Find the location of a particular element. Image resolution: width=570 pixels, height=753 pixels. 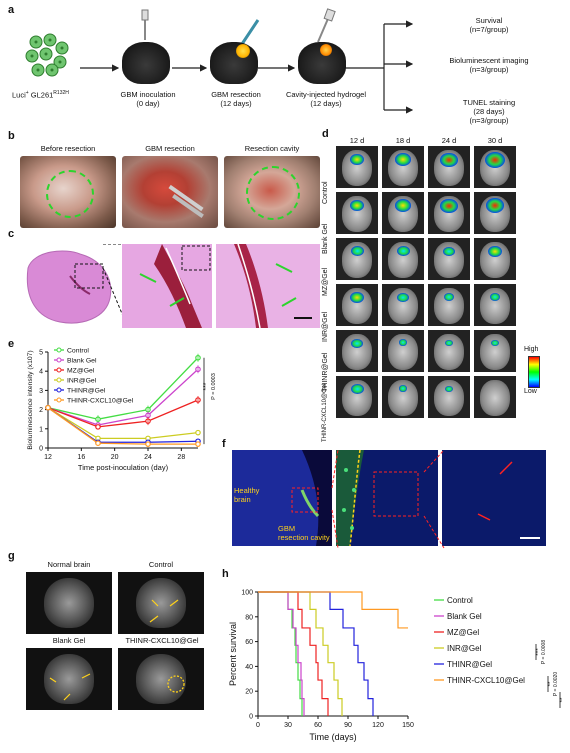

hydrogel-spot is located at coordinates (326, 50).